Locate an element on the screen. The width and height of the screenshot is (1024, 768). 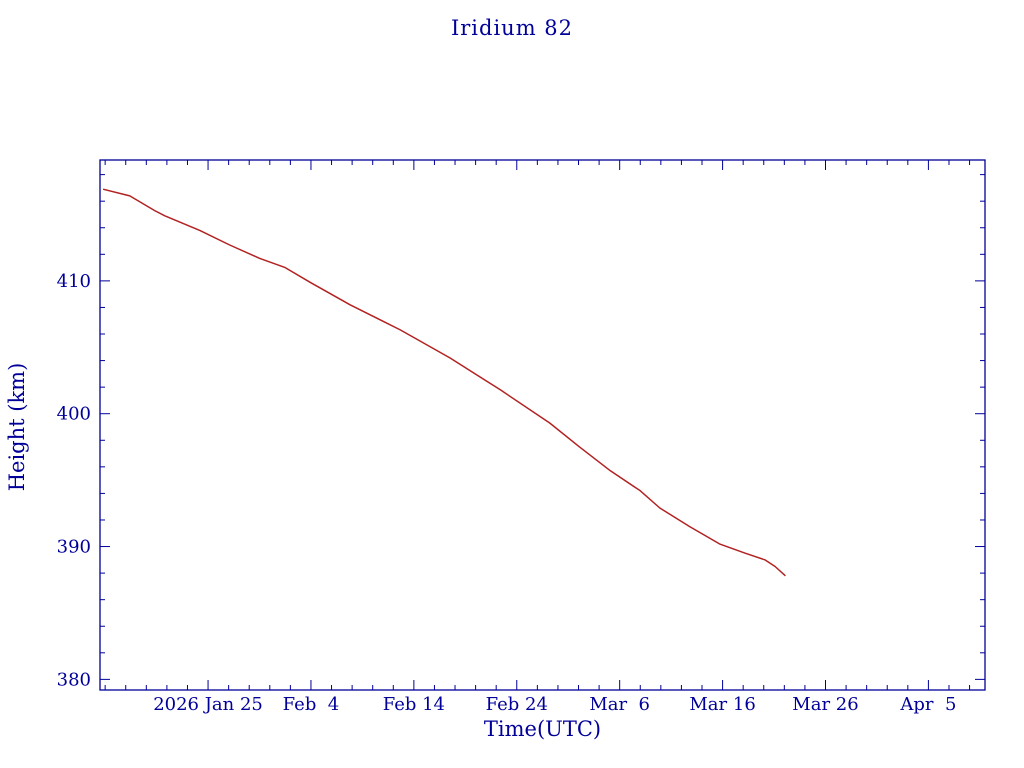
x-tick-label: Mar 6 is located at coordinates (619, 704).